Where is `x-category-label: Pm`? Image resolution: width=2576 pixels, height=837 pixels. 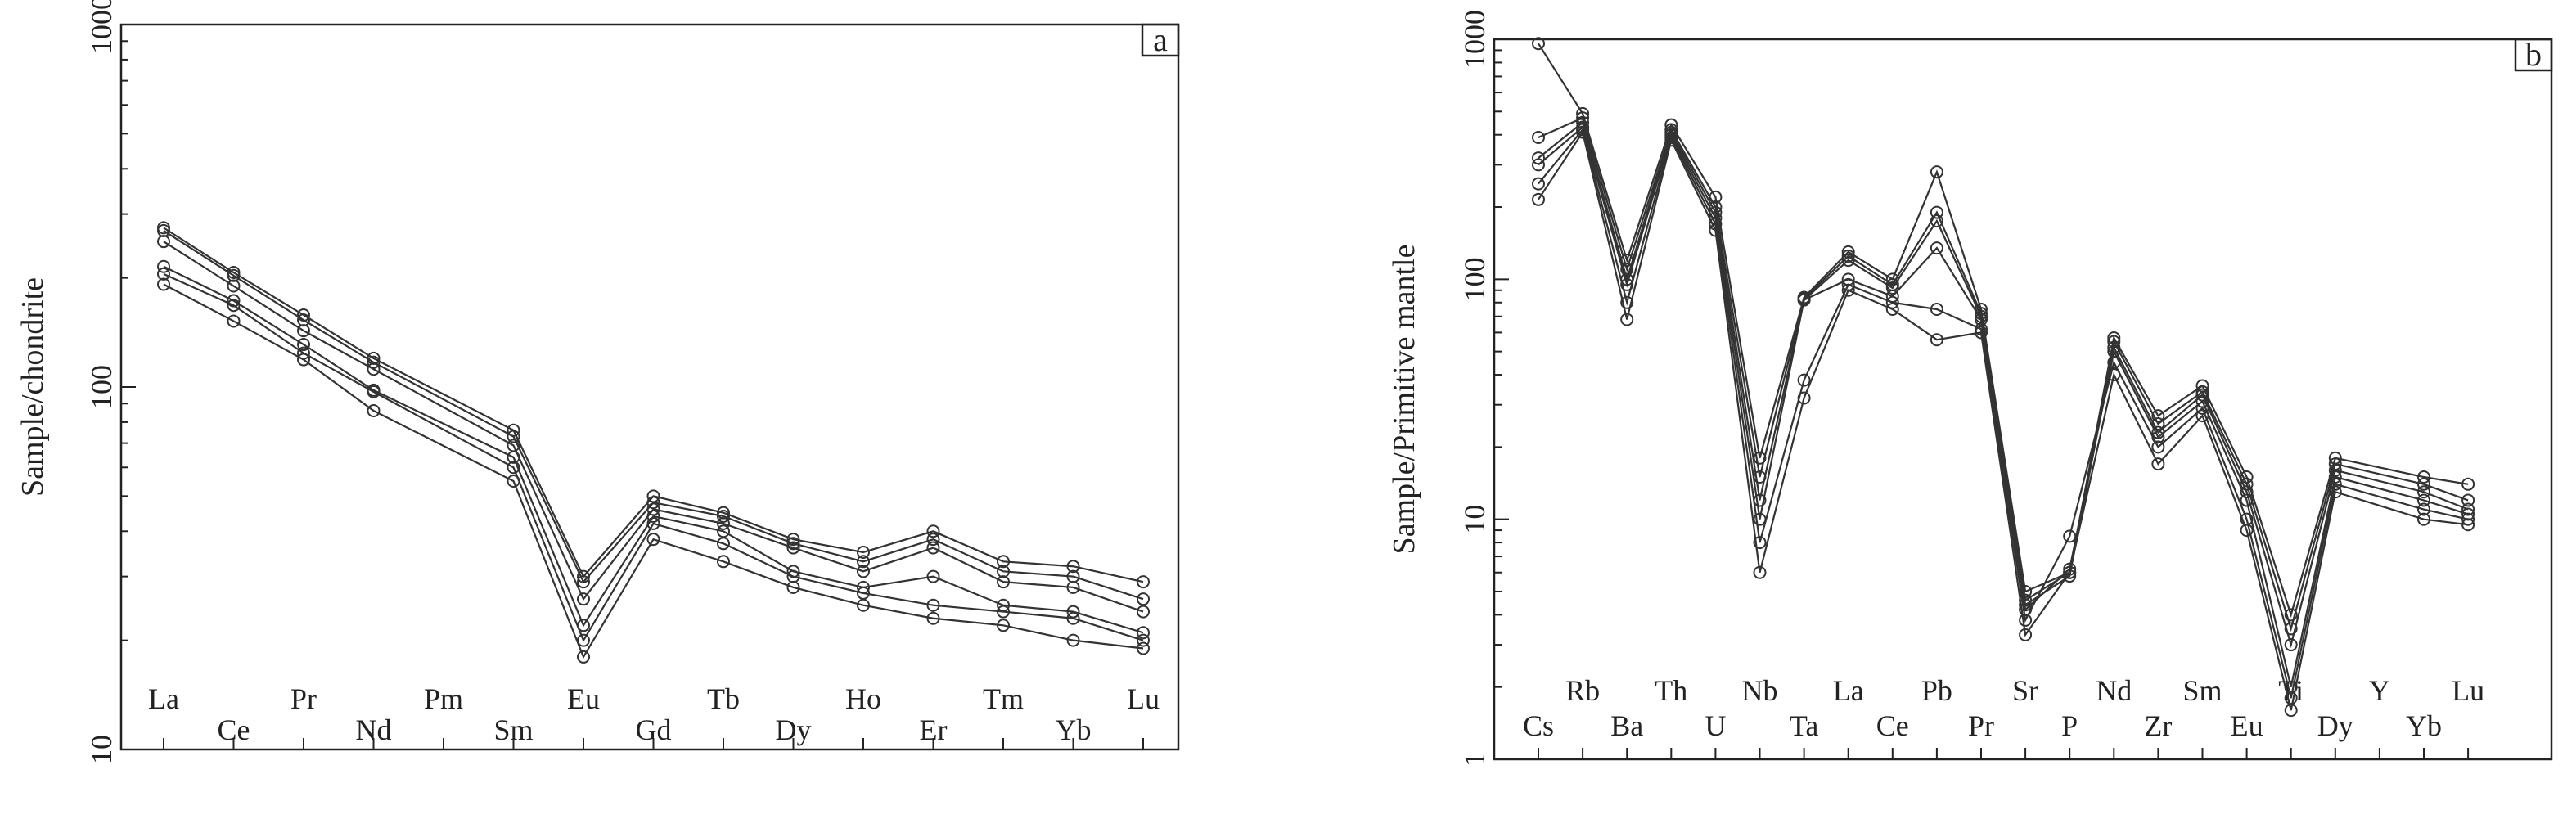
x-category-label: Pm is located at coordinates (444, 699).